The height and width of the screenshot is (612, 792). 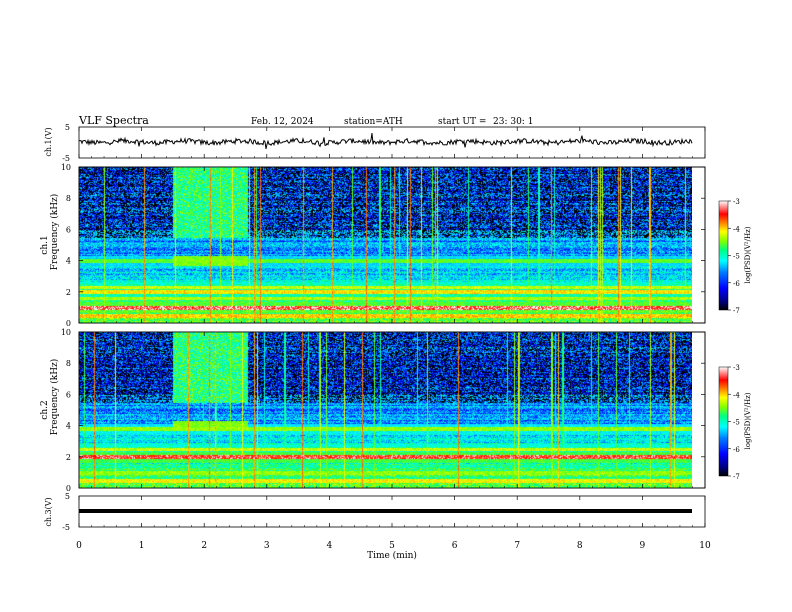 What do you see at coordinates (385, 511) in the screenshot?
I see `ch3-waveform-trace` at bounding box center [385, 511].